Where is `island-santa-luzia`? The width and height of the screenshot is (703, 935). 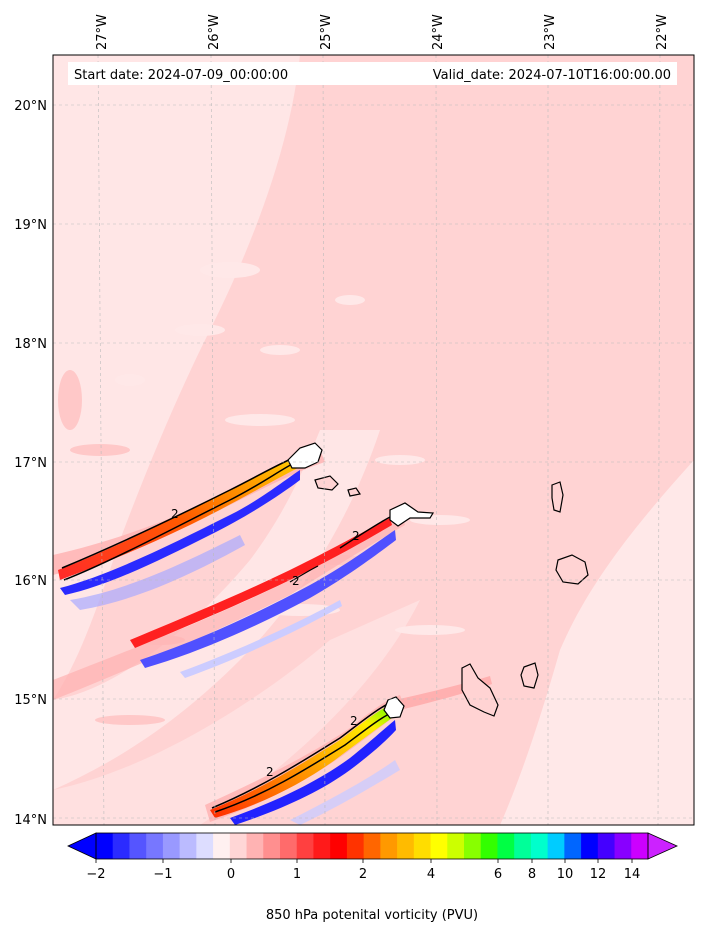
island-santa-luzia is located at coordinates (354, 492).